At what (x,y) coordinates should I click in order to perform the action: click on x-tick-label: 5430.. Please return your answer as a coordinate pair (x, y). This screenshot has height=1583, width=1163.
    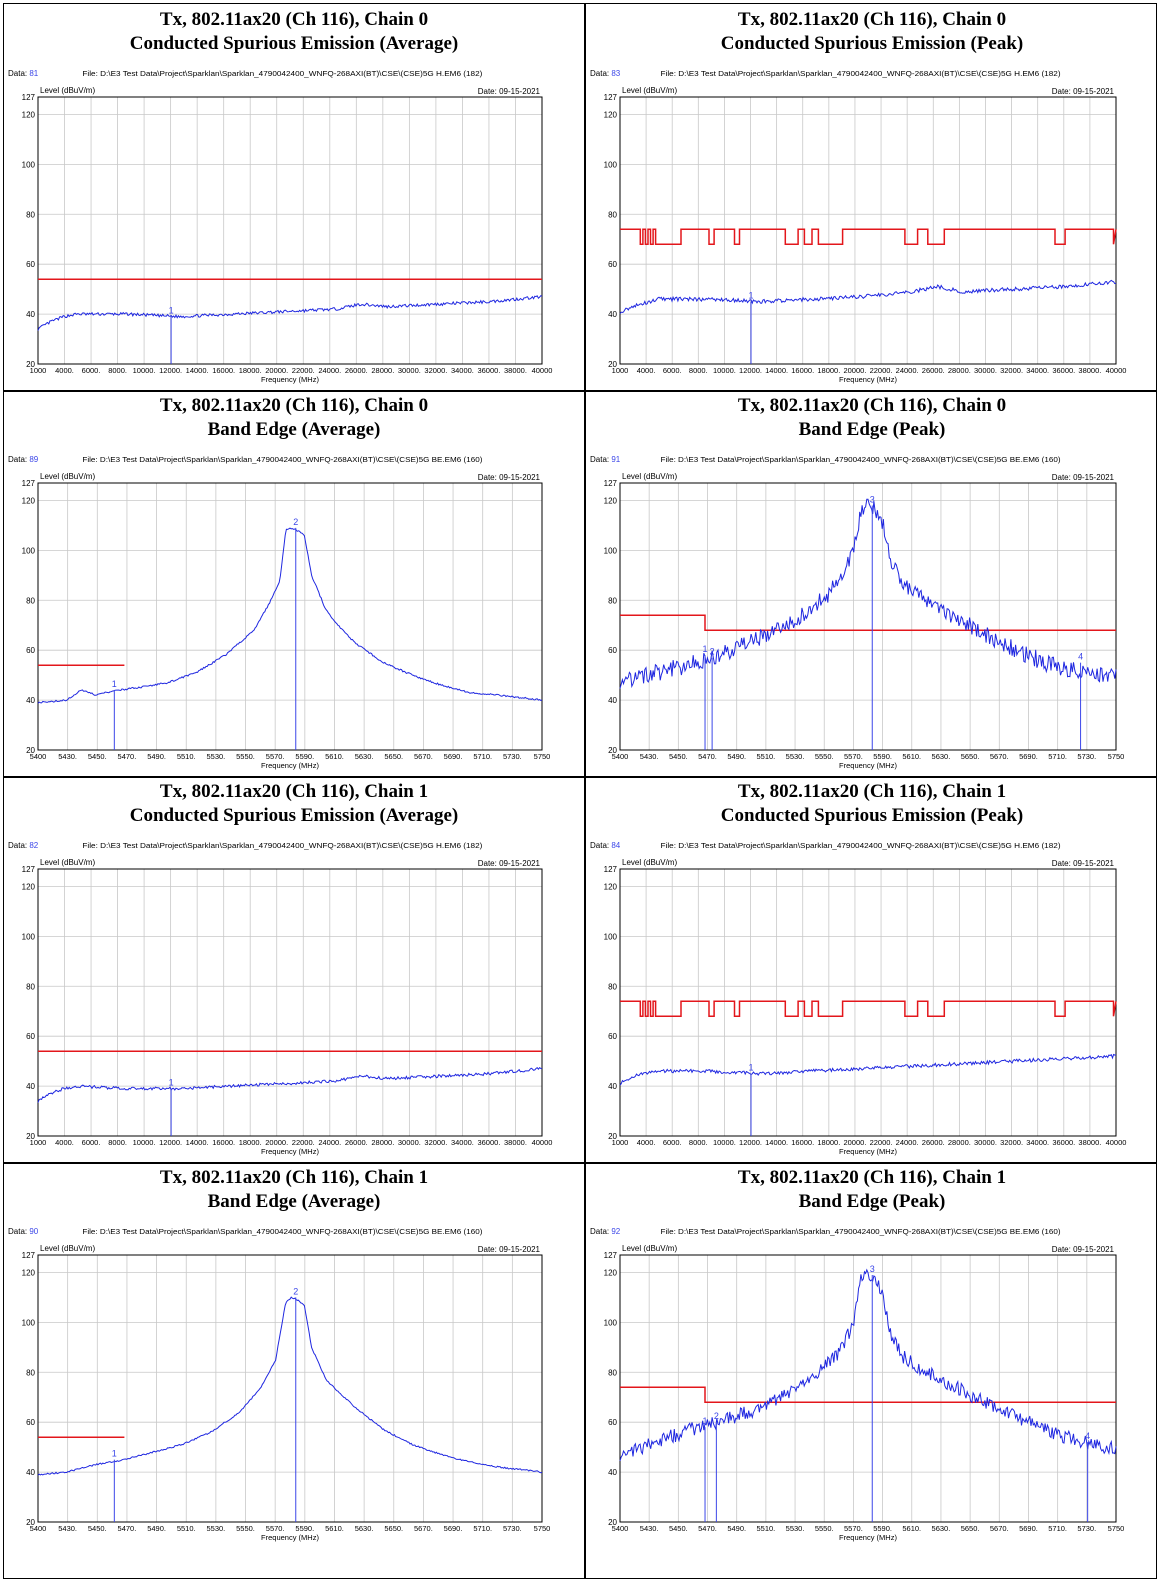
    Looking at the image, I should click on (649, 756).